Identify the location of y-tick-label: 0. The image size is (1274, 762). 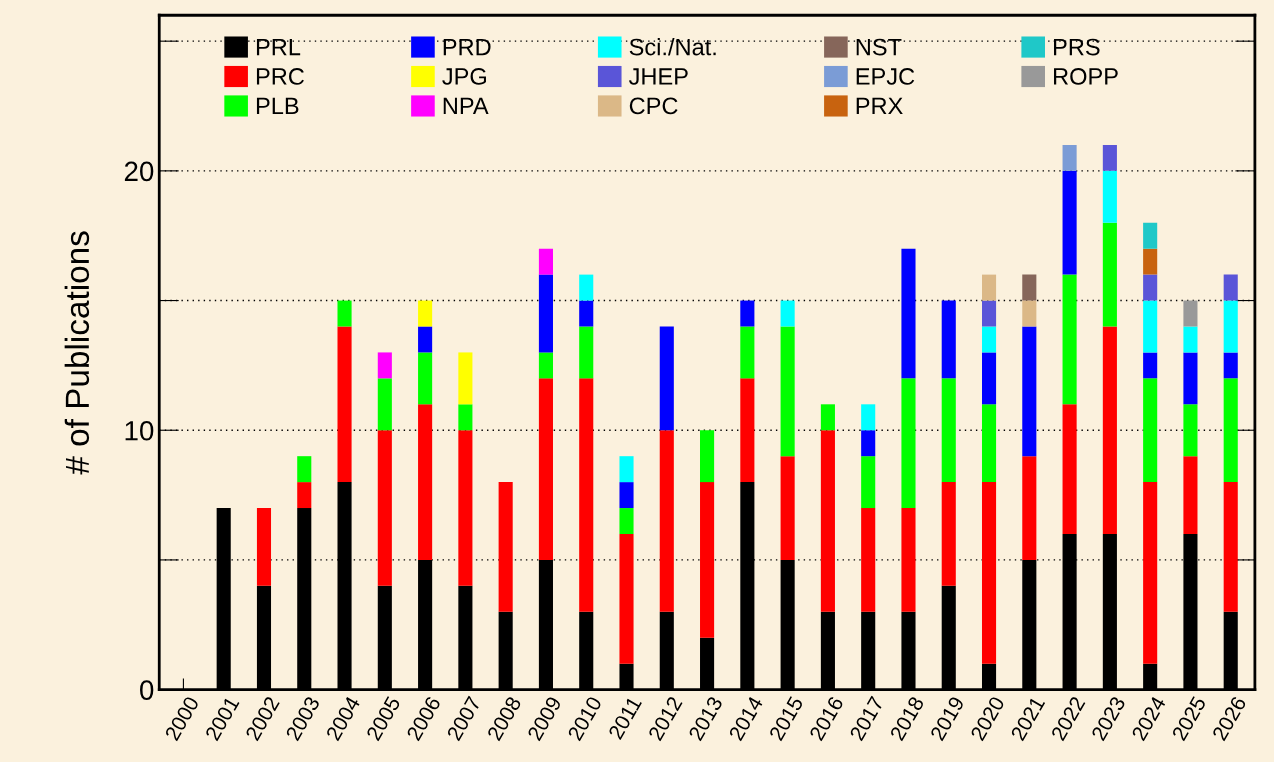
(147, 690).